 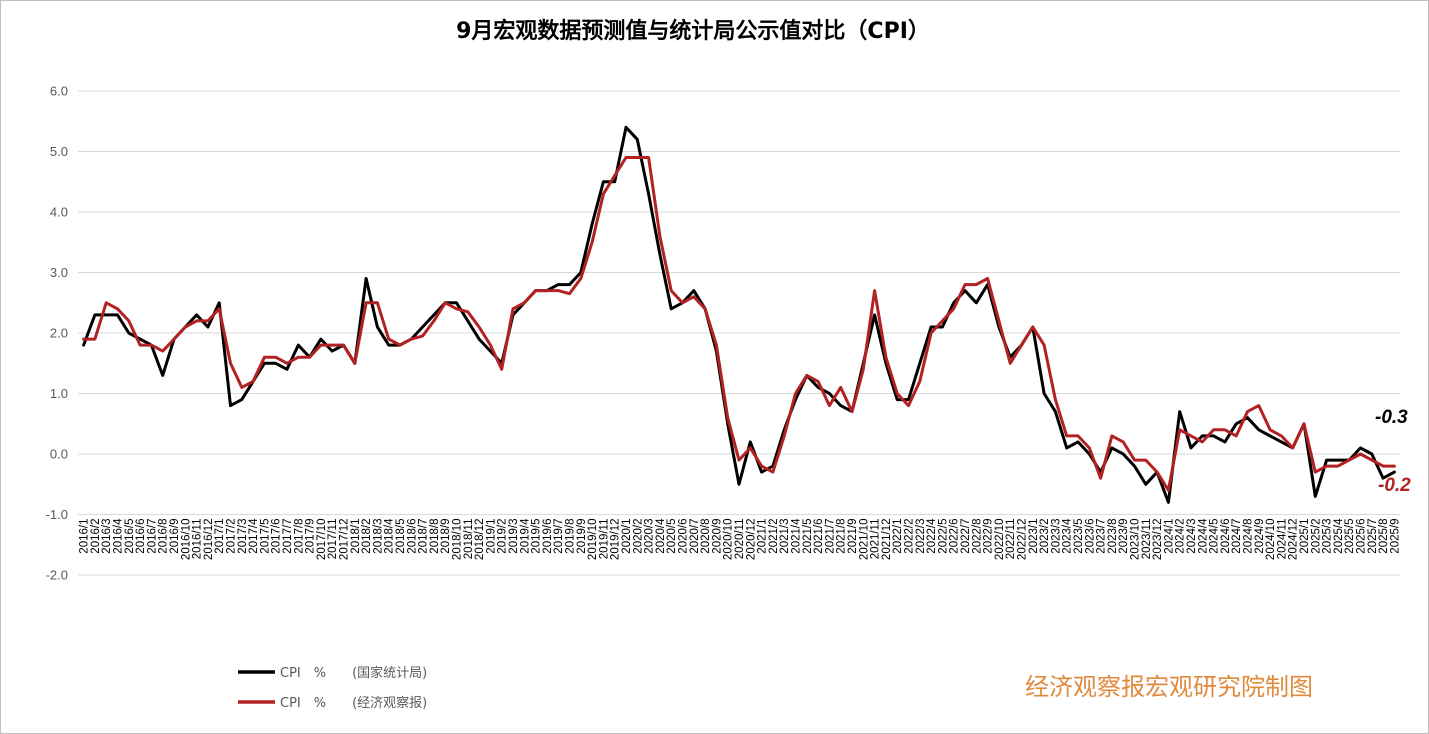 What do you see at coordinates (1226, 536) in the screenshot?
I see `x-tick-label: 2024/6` at bounding box center [1226, 536].